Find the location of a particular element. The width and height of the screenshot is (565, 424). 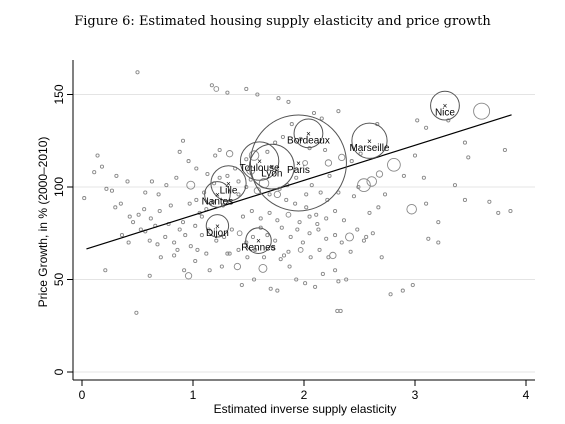

x-tick-label: 0 is located at coordinates (82, 395).